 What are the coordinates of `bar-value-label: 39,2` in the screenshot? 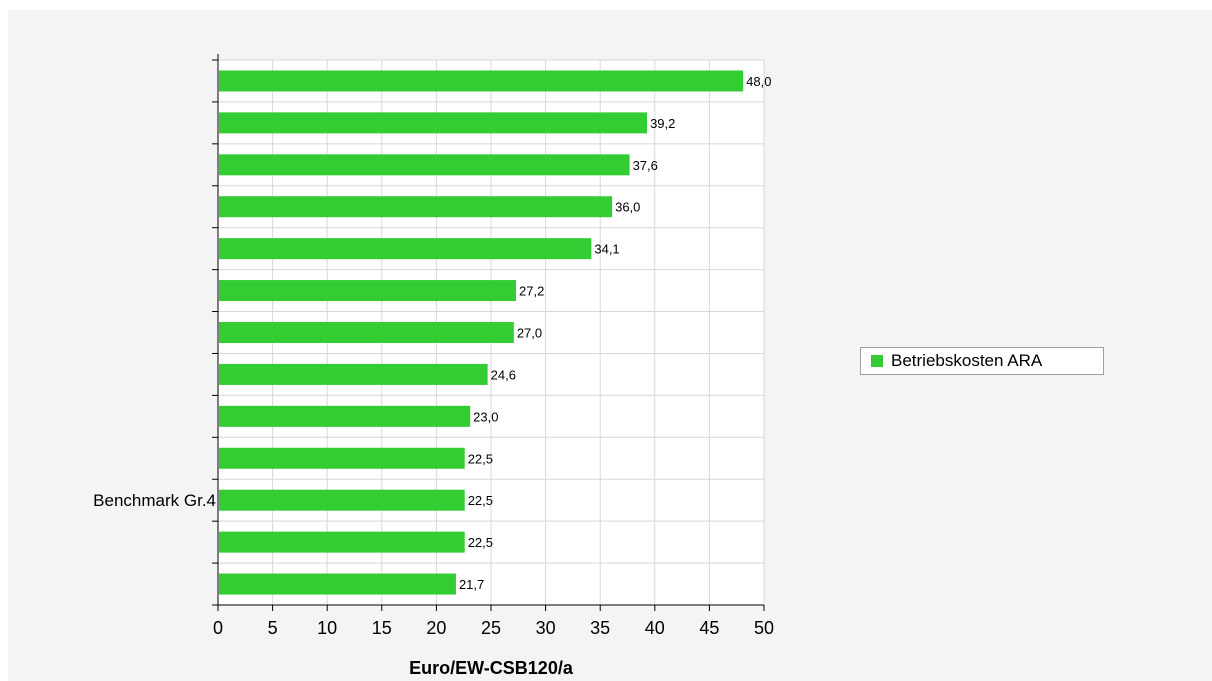 It's located at (662, 123).